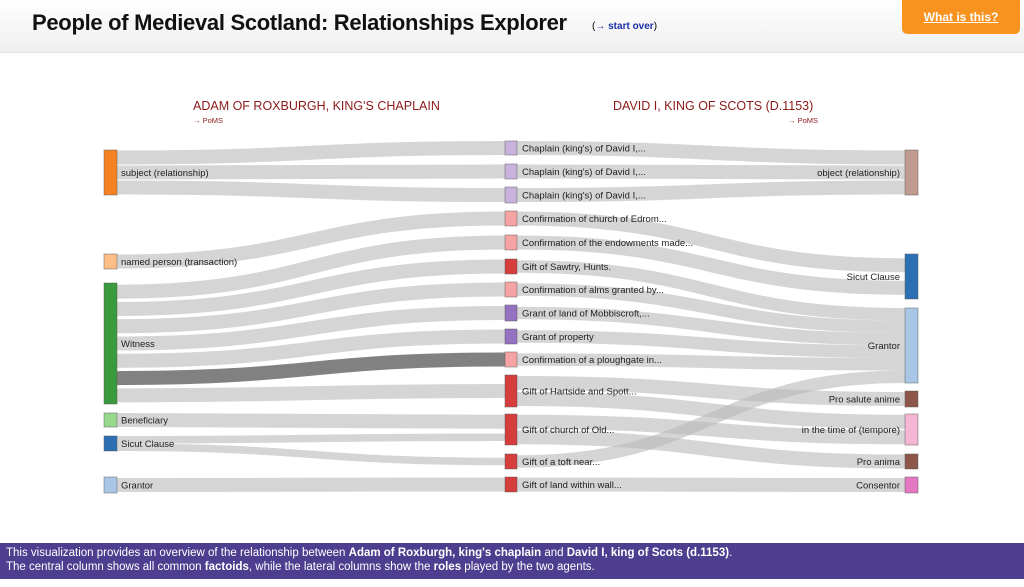 This screenshot has width=1024, height=587. Describe the element at coordinates (888, 461) in the screenshot. I see `right-node-R_proanima: Pro anima` at that location.